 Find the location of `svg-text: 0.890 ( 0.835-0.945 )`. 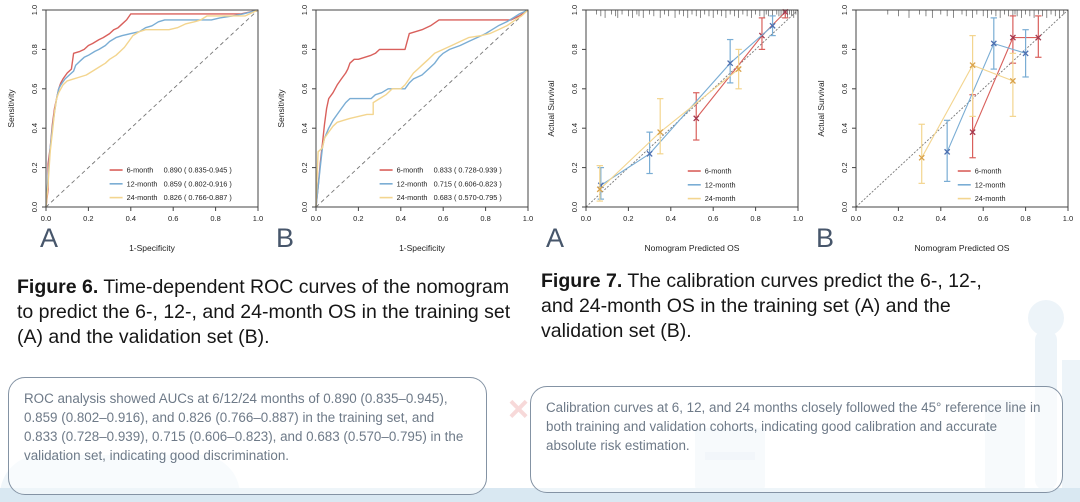

svg-text: 0.890 ( 0.835-0.945 ) is located at coordinates (198, 170).